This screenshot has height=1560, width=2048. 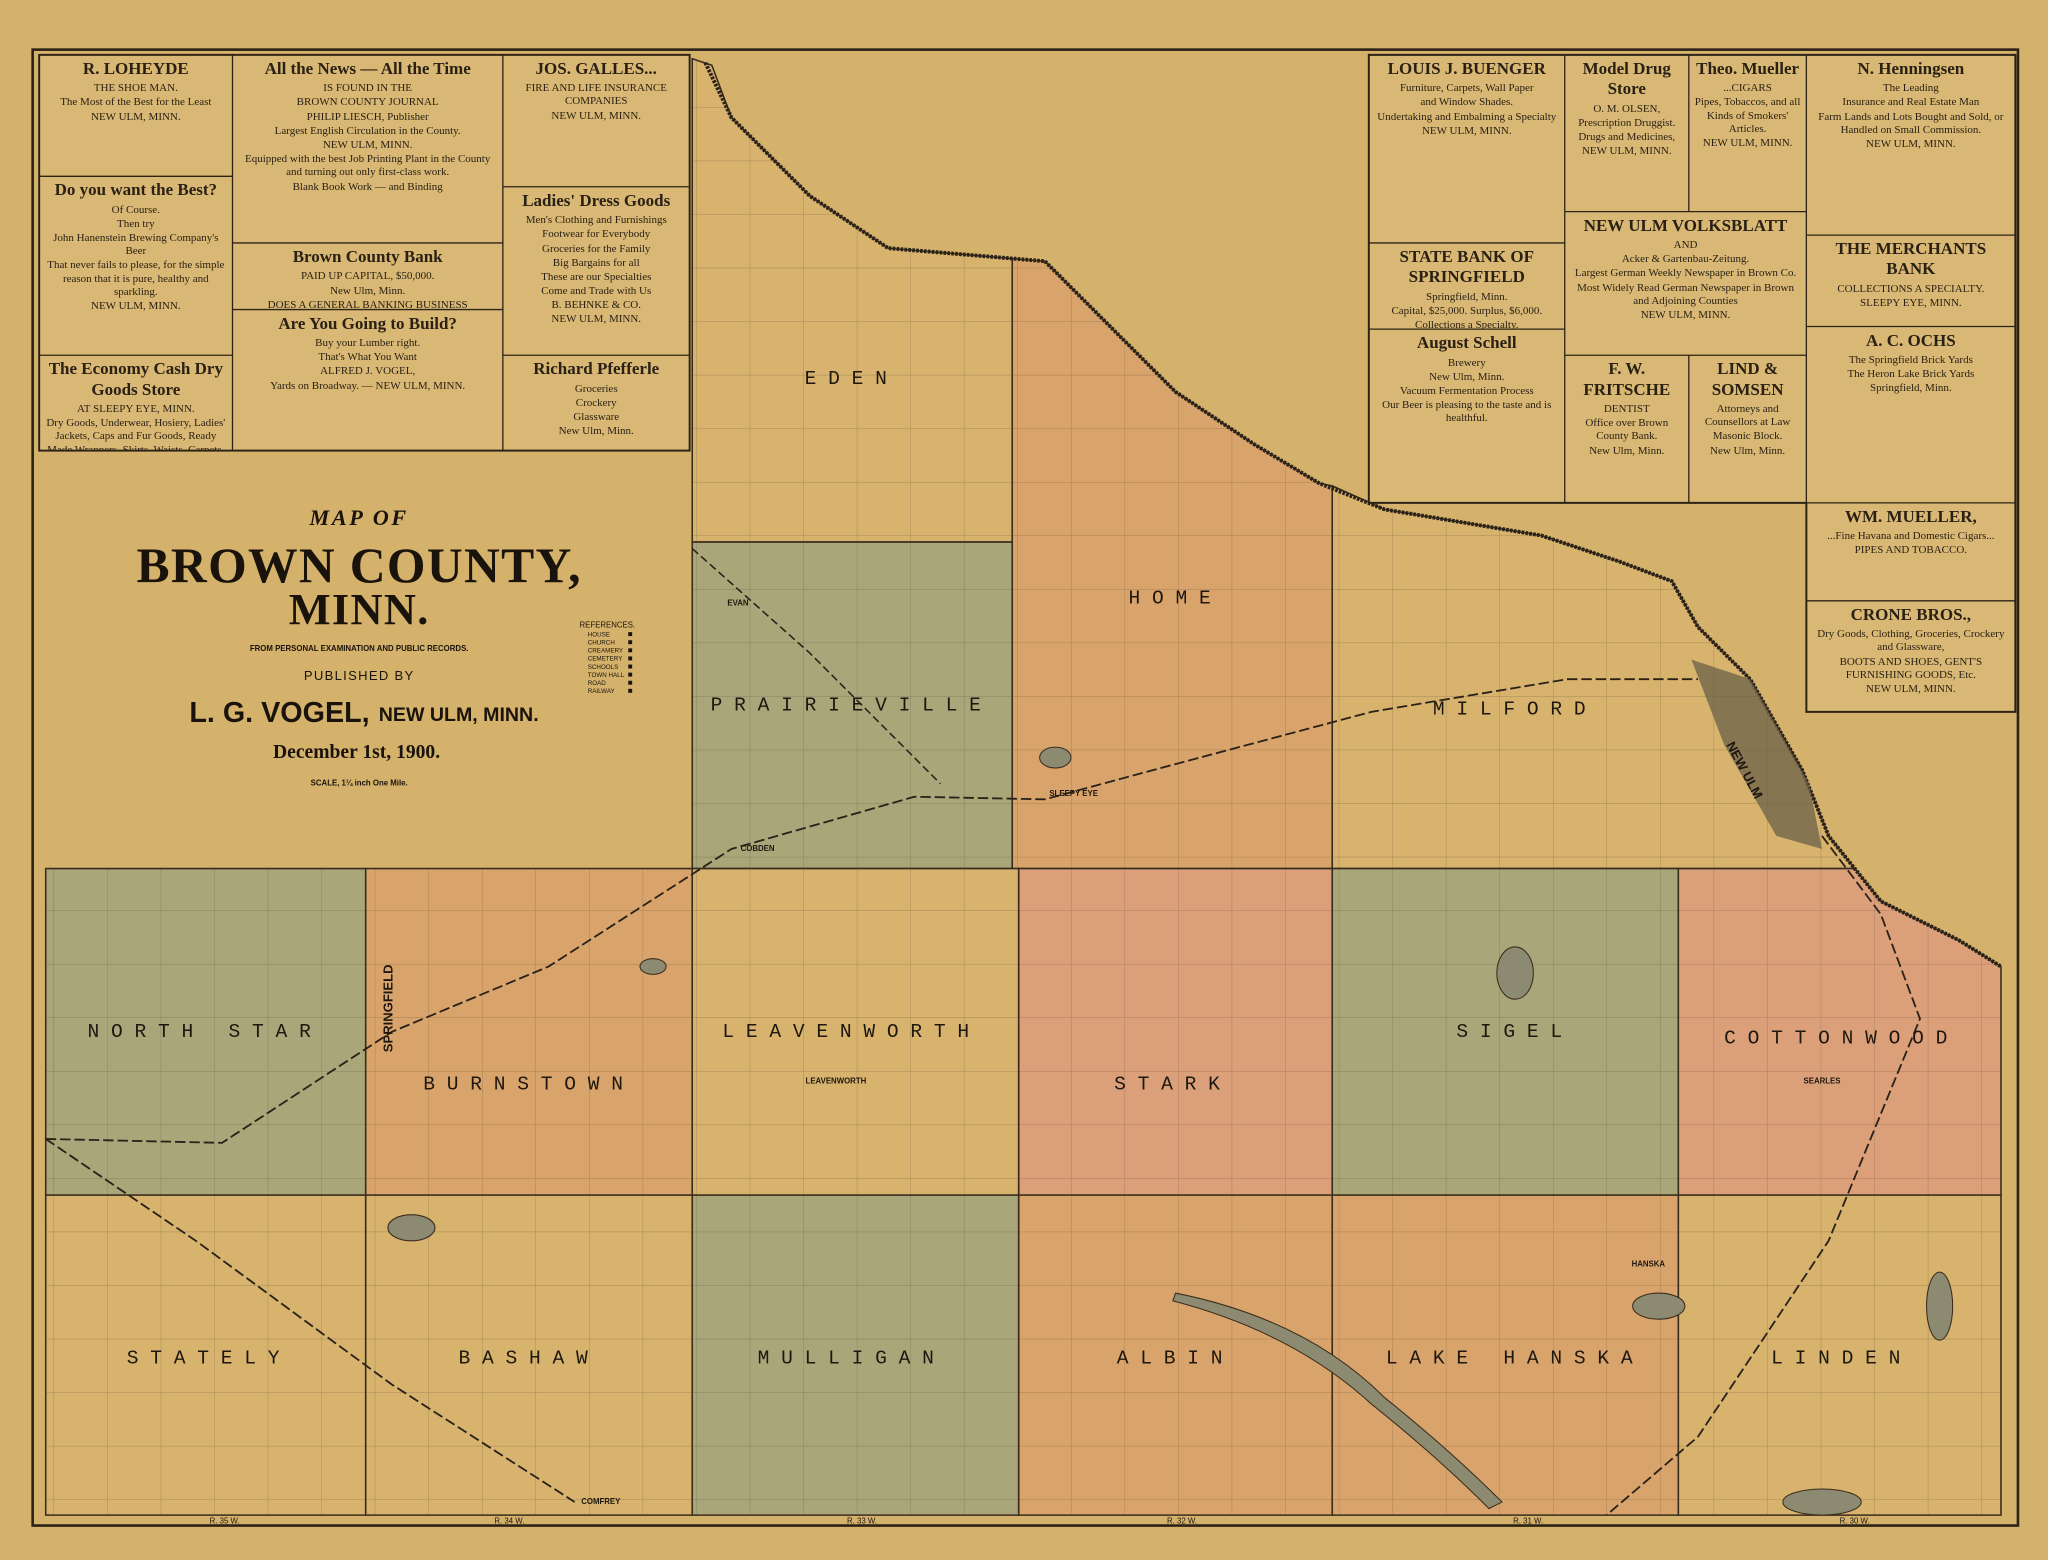 What do you see at coordinates (359, 565) in the screenshot?
I see `title-title: BROWN COUNTY,` at bounding box center [359, 565].